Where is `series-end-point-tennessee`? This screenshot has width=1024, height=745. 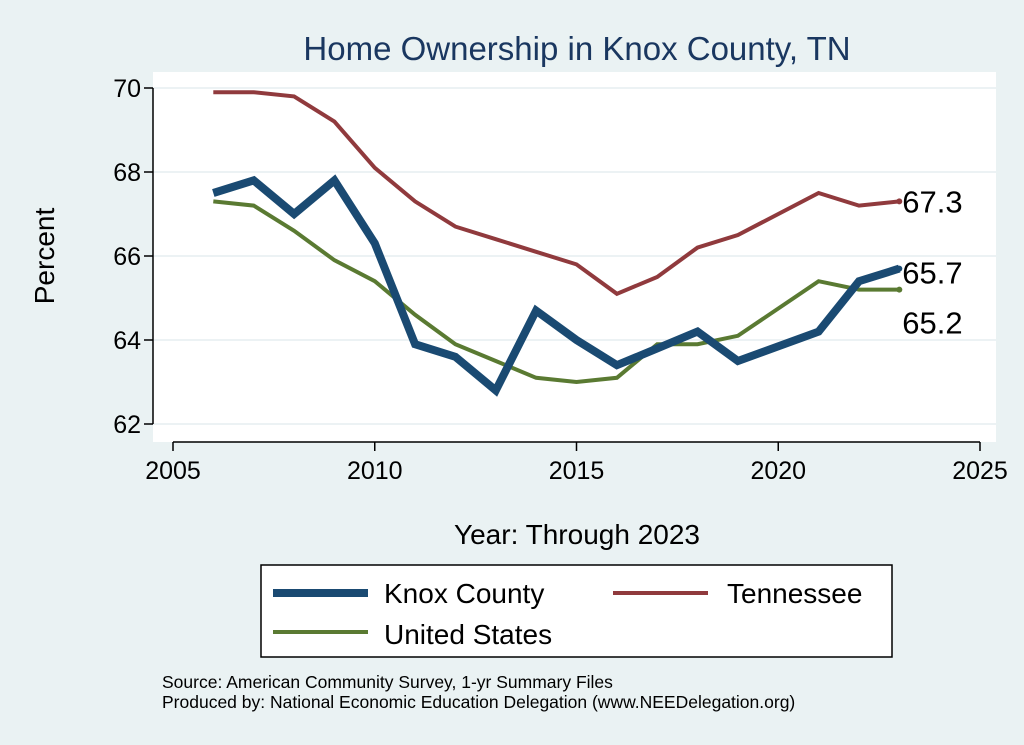
series-end-point-tennessee is located at coordinates (899, 201).